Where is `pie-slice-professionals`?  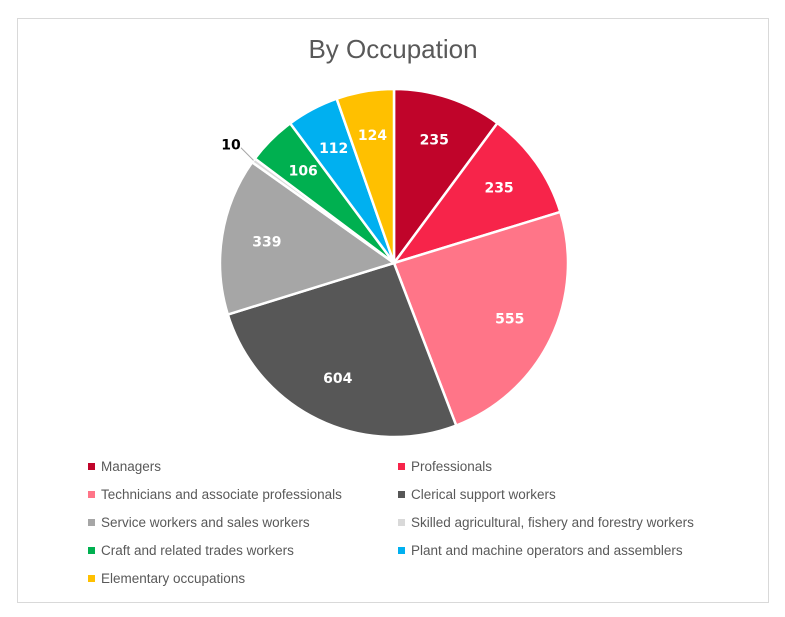 pie-slice-professionals is located at coordinates (476, 193).